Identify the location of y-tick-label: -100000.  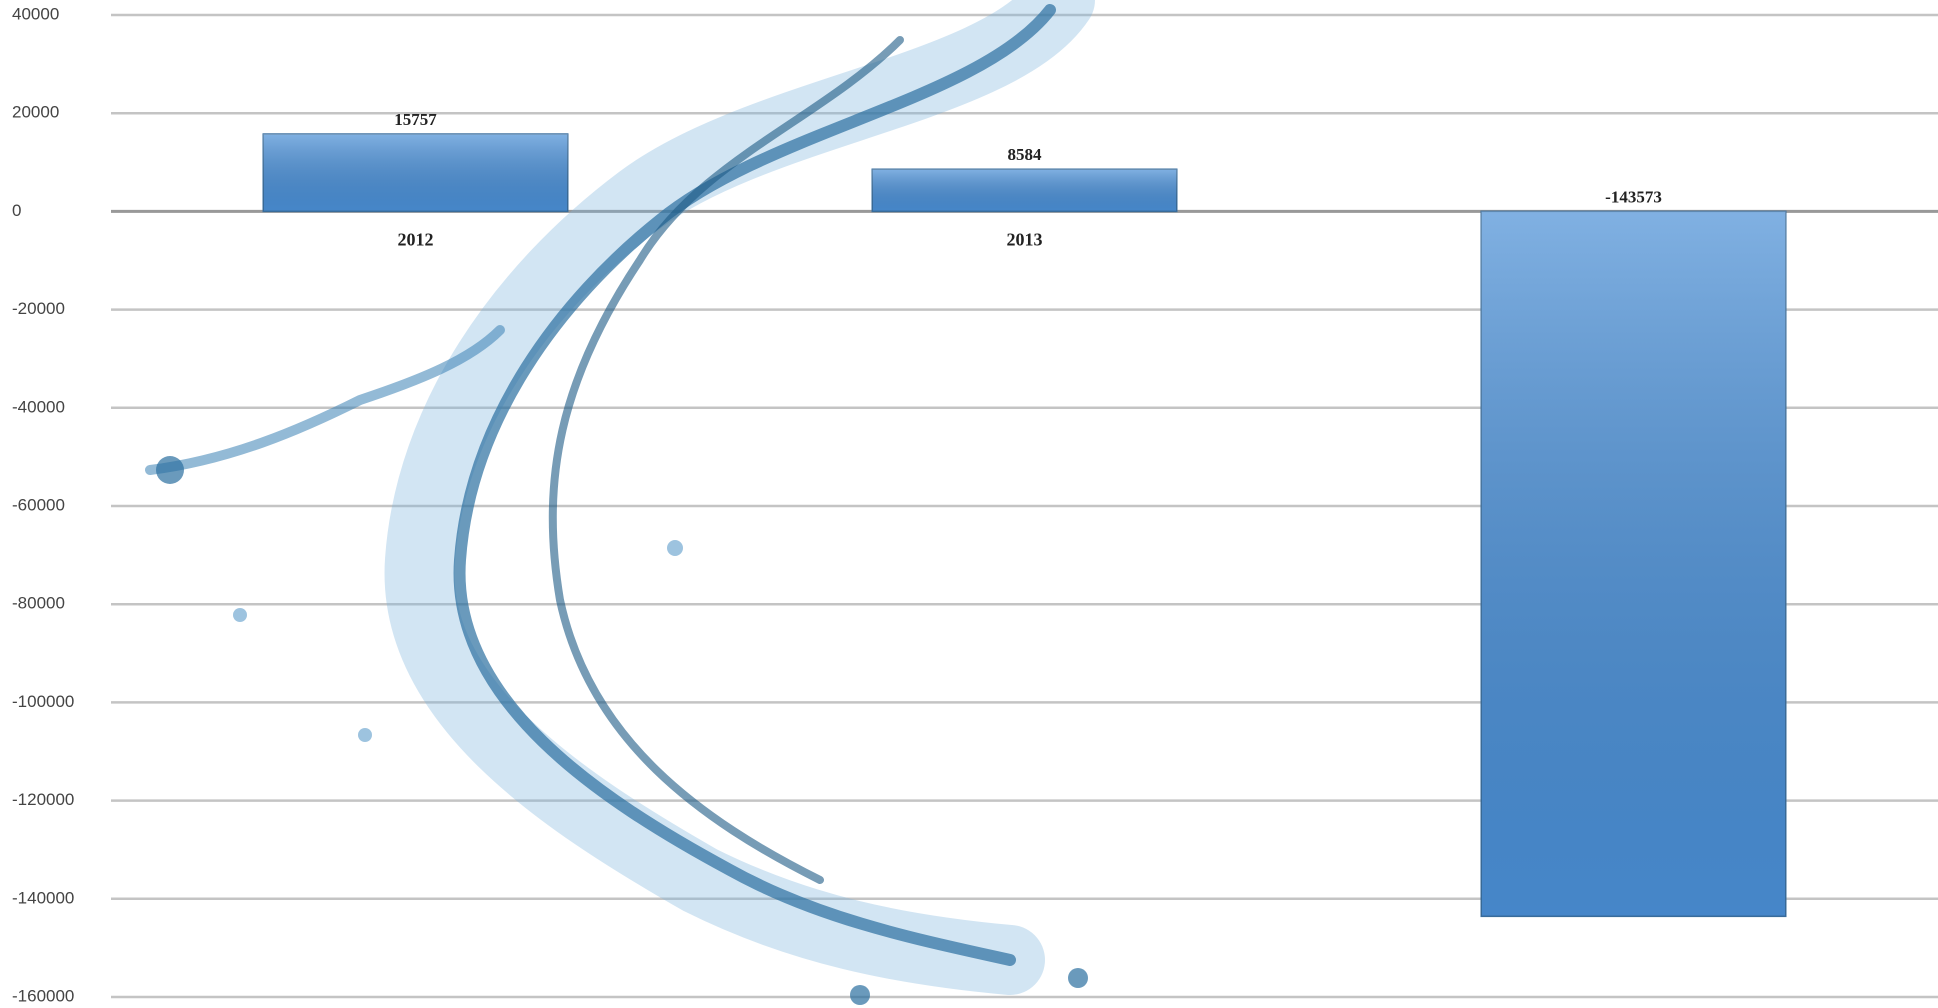
(43, 701).